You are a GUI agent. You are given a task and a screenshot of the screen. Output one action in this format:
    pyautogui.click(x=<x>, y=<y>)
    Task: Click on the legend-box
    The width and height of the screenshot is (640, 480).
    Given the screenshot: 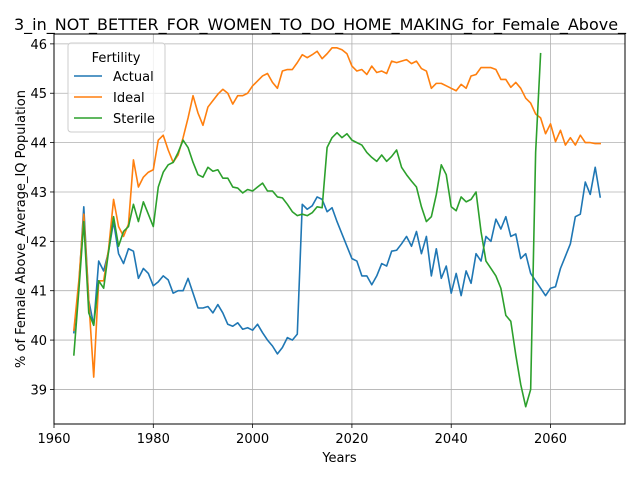 What is the action you would take?
    pyautogui.click(x=116, y=87)
    